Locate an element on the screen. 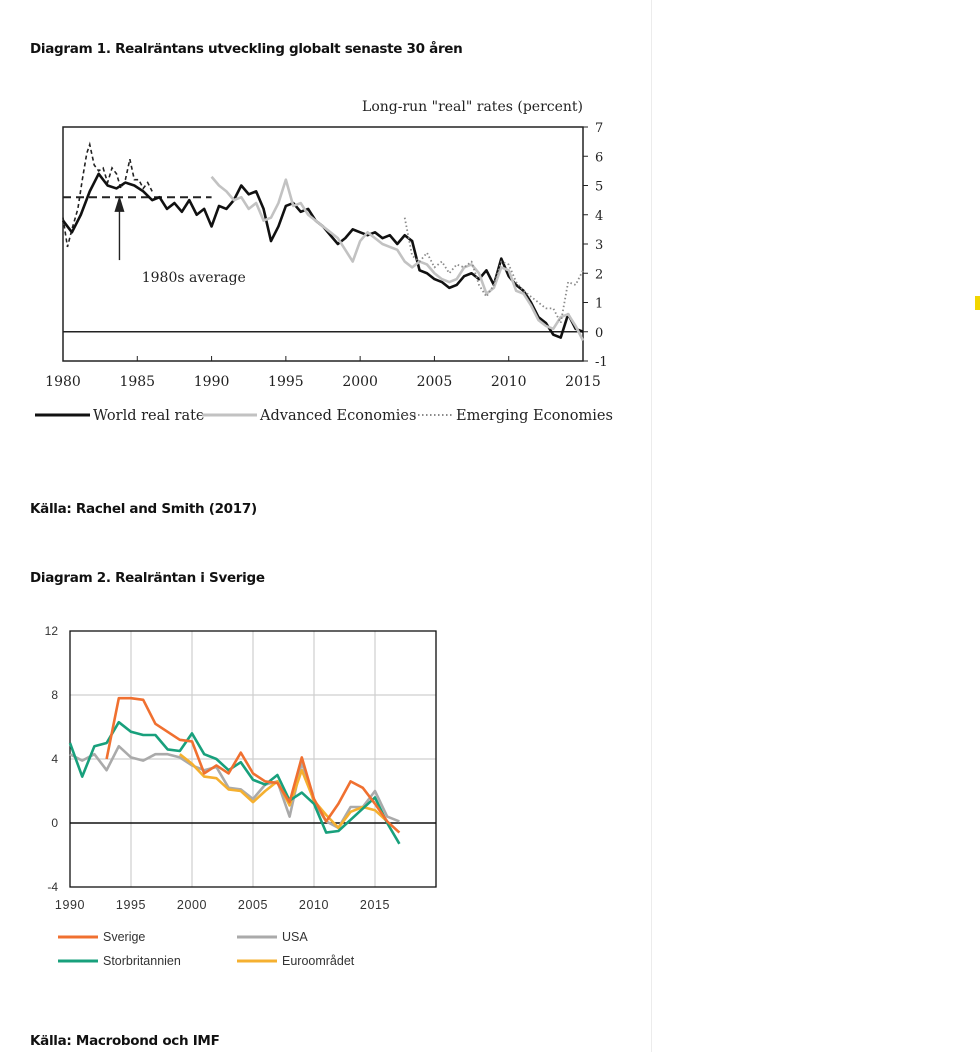 The height and width of the screenshot is (1052, 980). chart1-annotation-arrowhead is located at coordinates (119, 203).